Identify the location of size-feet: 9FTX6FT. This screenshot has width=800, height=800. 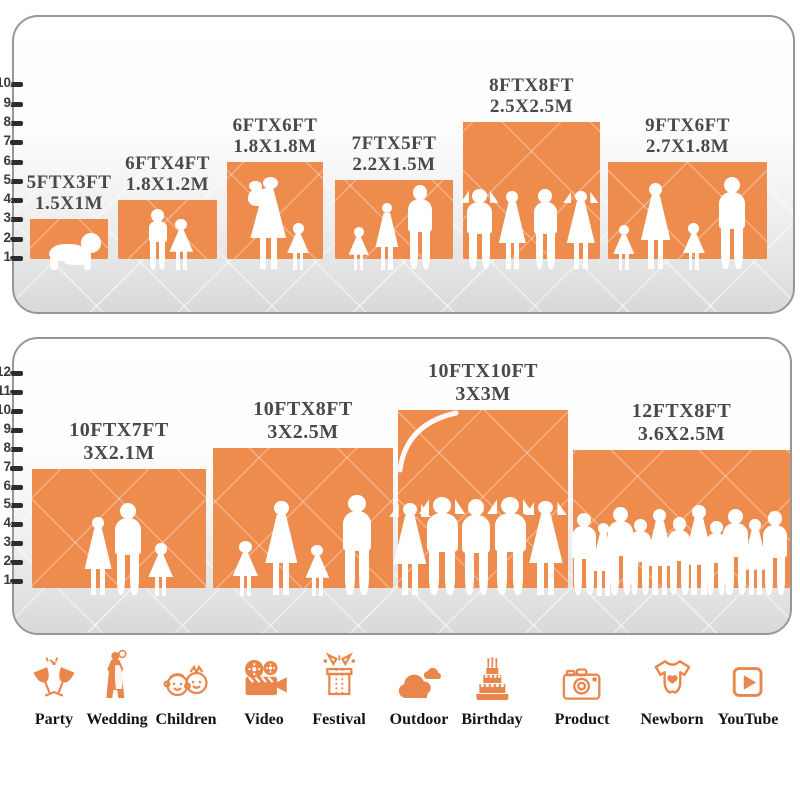
(687, 125).